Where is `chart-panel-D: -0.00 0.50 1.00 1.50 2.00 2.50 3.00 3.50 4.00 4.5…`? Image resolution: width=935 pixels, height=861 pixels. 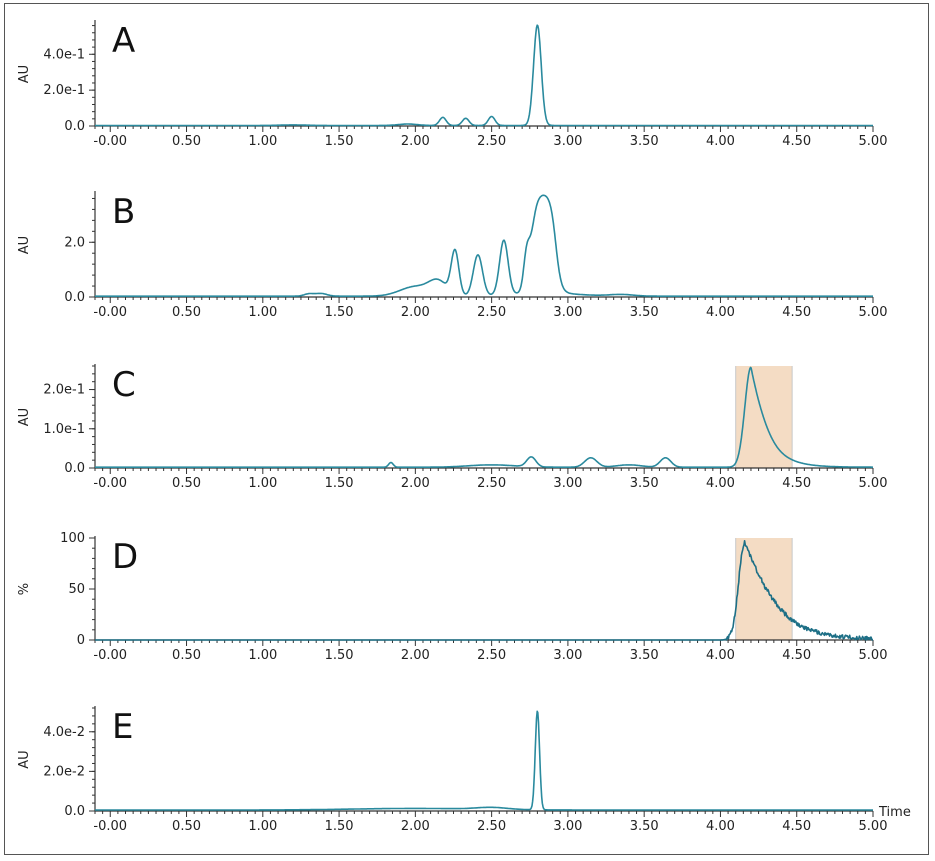
chart-panel-D: -0.00 0.50 1.00 1.50 2.00 2.50 3.00 3.50 4.00 4.5… is located at coordinates (452, 597).